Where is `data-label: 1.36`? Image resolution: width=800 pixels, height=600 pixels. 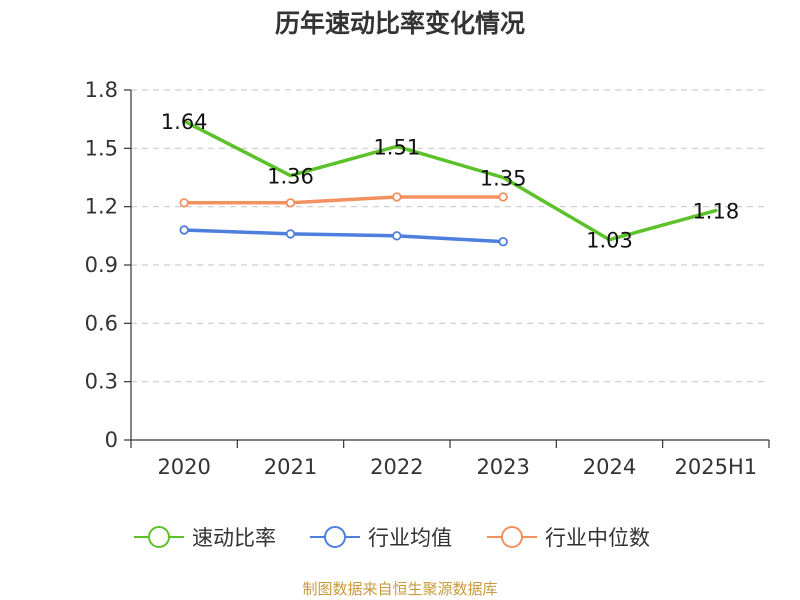 data-label: 1.36 is located at coordinates (290, 177).